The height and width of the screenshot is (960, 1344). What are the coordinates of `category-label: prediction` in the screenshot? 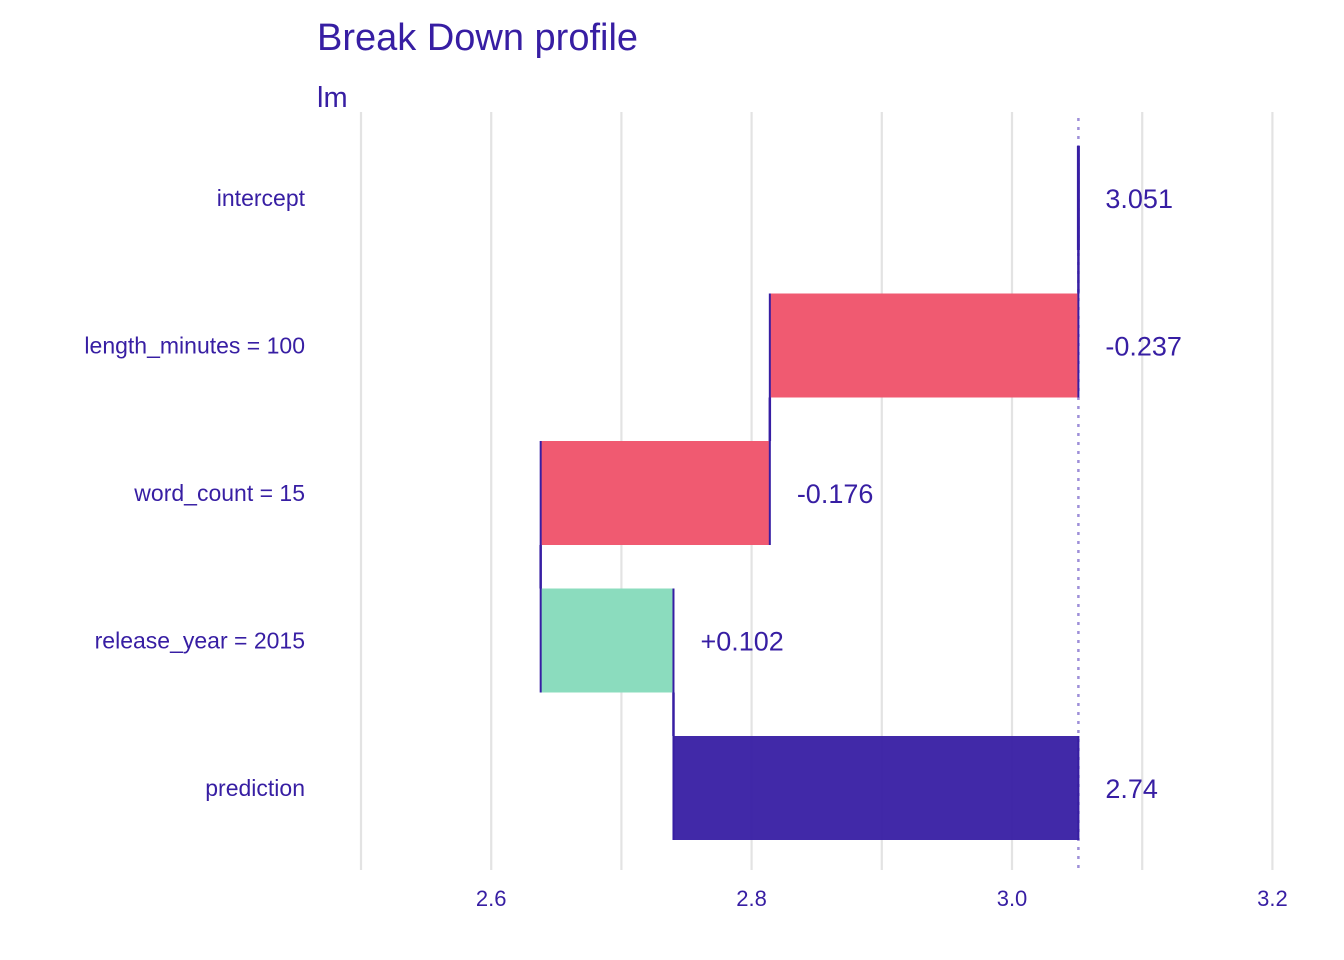 It's located at (255, 788).